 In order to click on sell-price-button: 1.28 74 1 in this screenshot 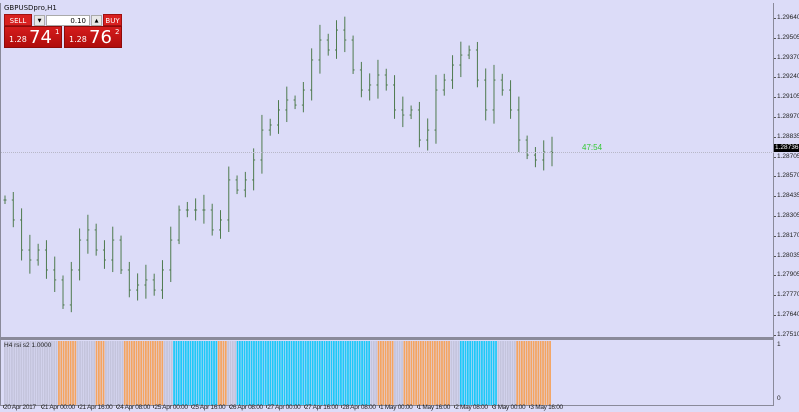, I will do `click(33, 37)`.